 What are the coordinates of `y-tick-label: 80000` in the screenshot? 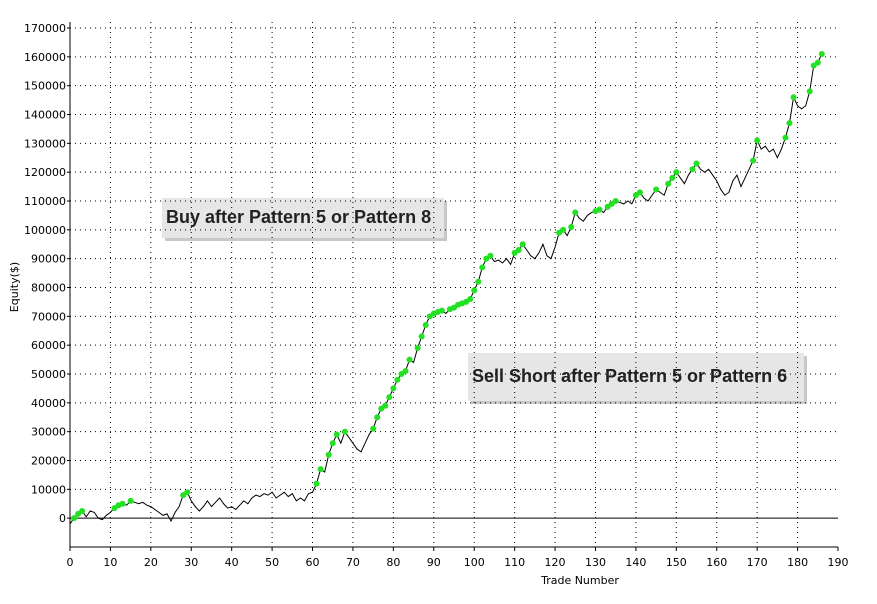 It's located at (48, 288).